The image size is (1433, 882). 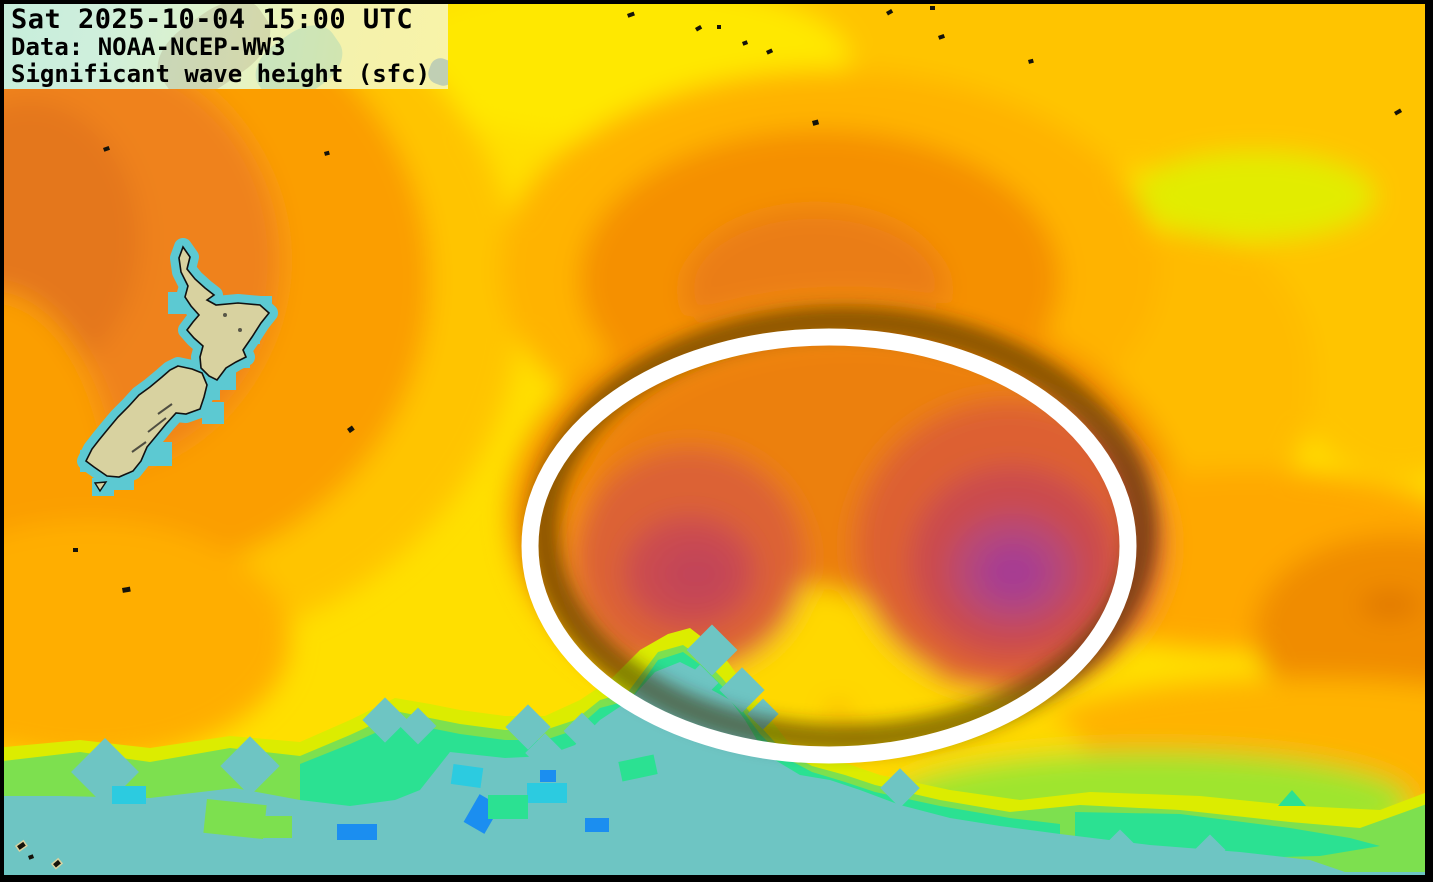 What do you see at coordinates (221, 74) in the screenshot?
I see `variable-text: Significant wave height (sfc)` at bounding box center [221, 74].